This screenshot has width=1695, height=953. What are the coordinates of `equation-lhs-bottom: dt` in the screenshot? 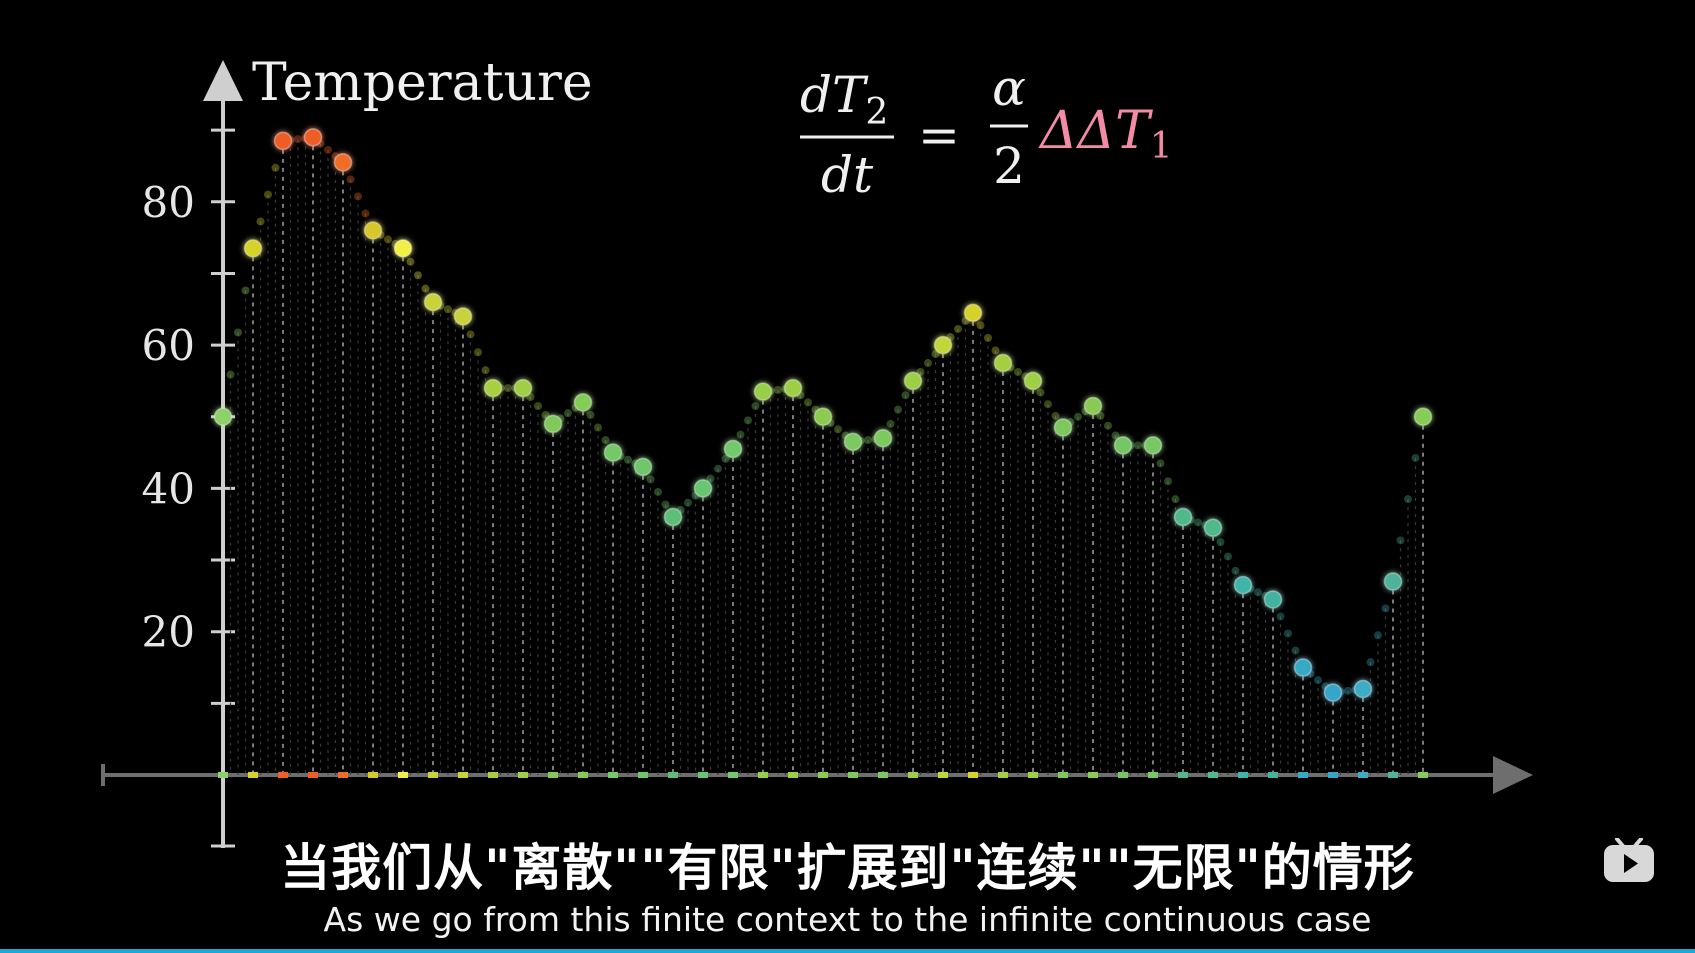 It's located at (847, 175).